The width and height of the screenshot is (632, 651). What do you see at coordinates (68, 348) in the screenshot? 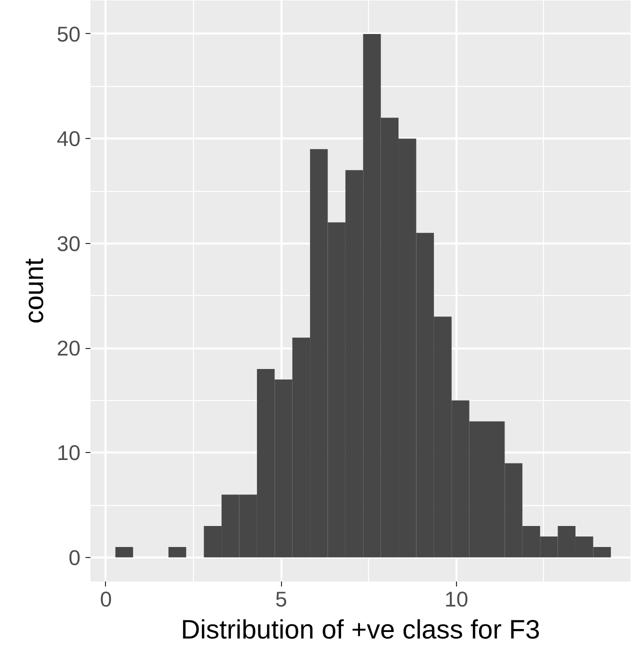
I see `y-tick-label: 20` at bounding box center [68, 348].